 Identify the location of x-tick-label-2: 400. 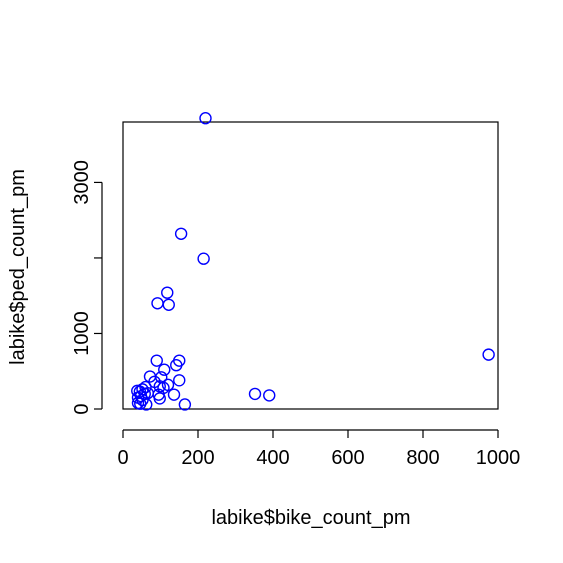
(272, 458).